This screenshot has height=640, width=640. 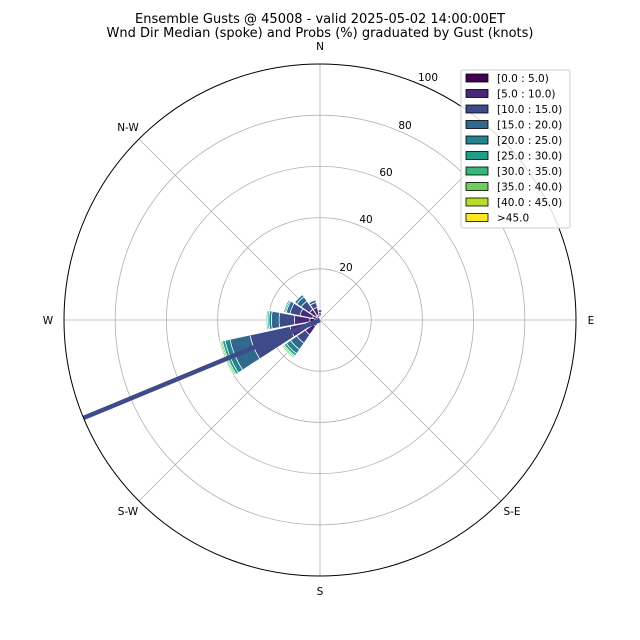 I want to click on radial-tick-100: 100, so click(x=428, y=78).